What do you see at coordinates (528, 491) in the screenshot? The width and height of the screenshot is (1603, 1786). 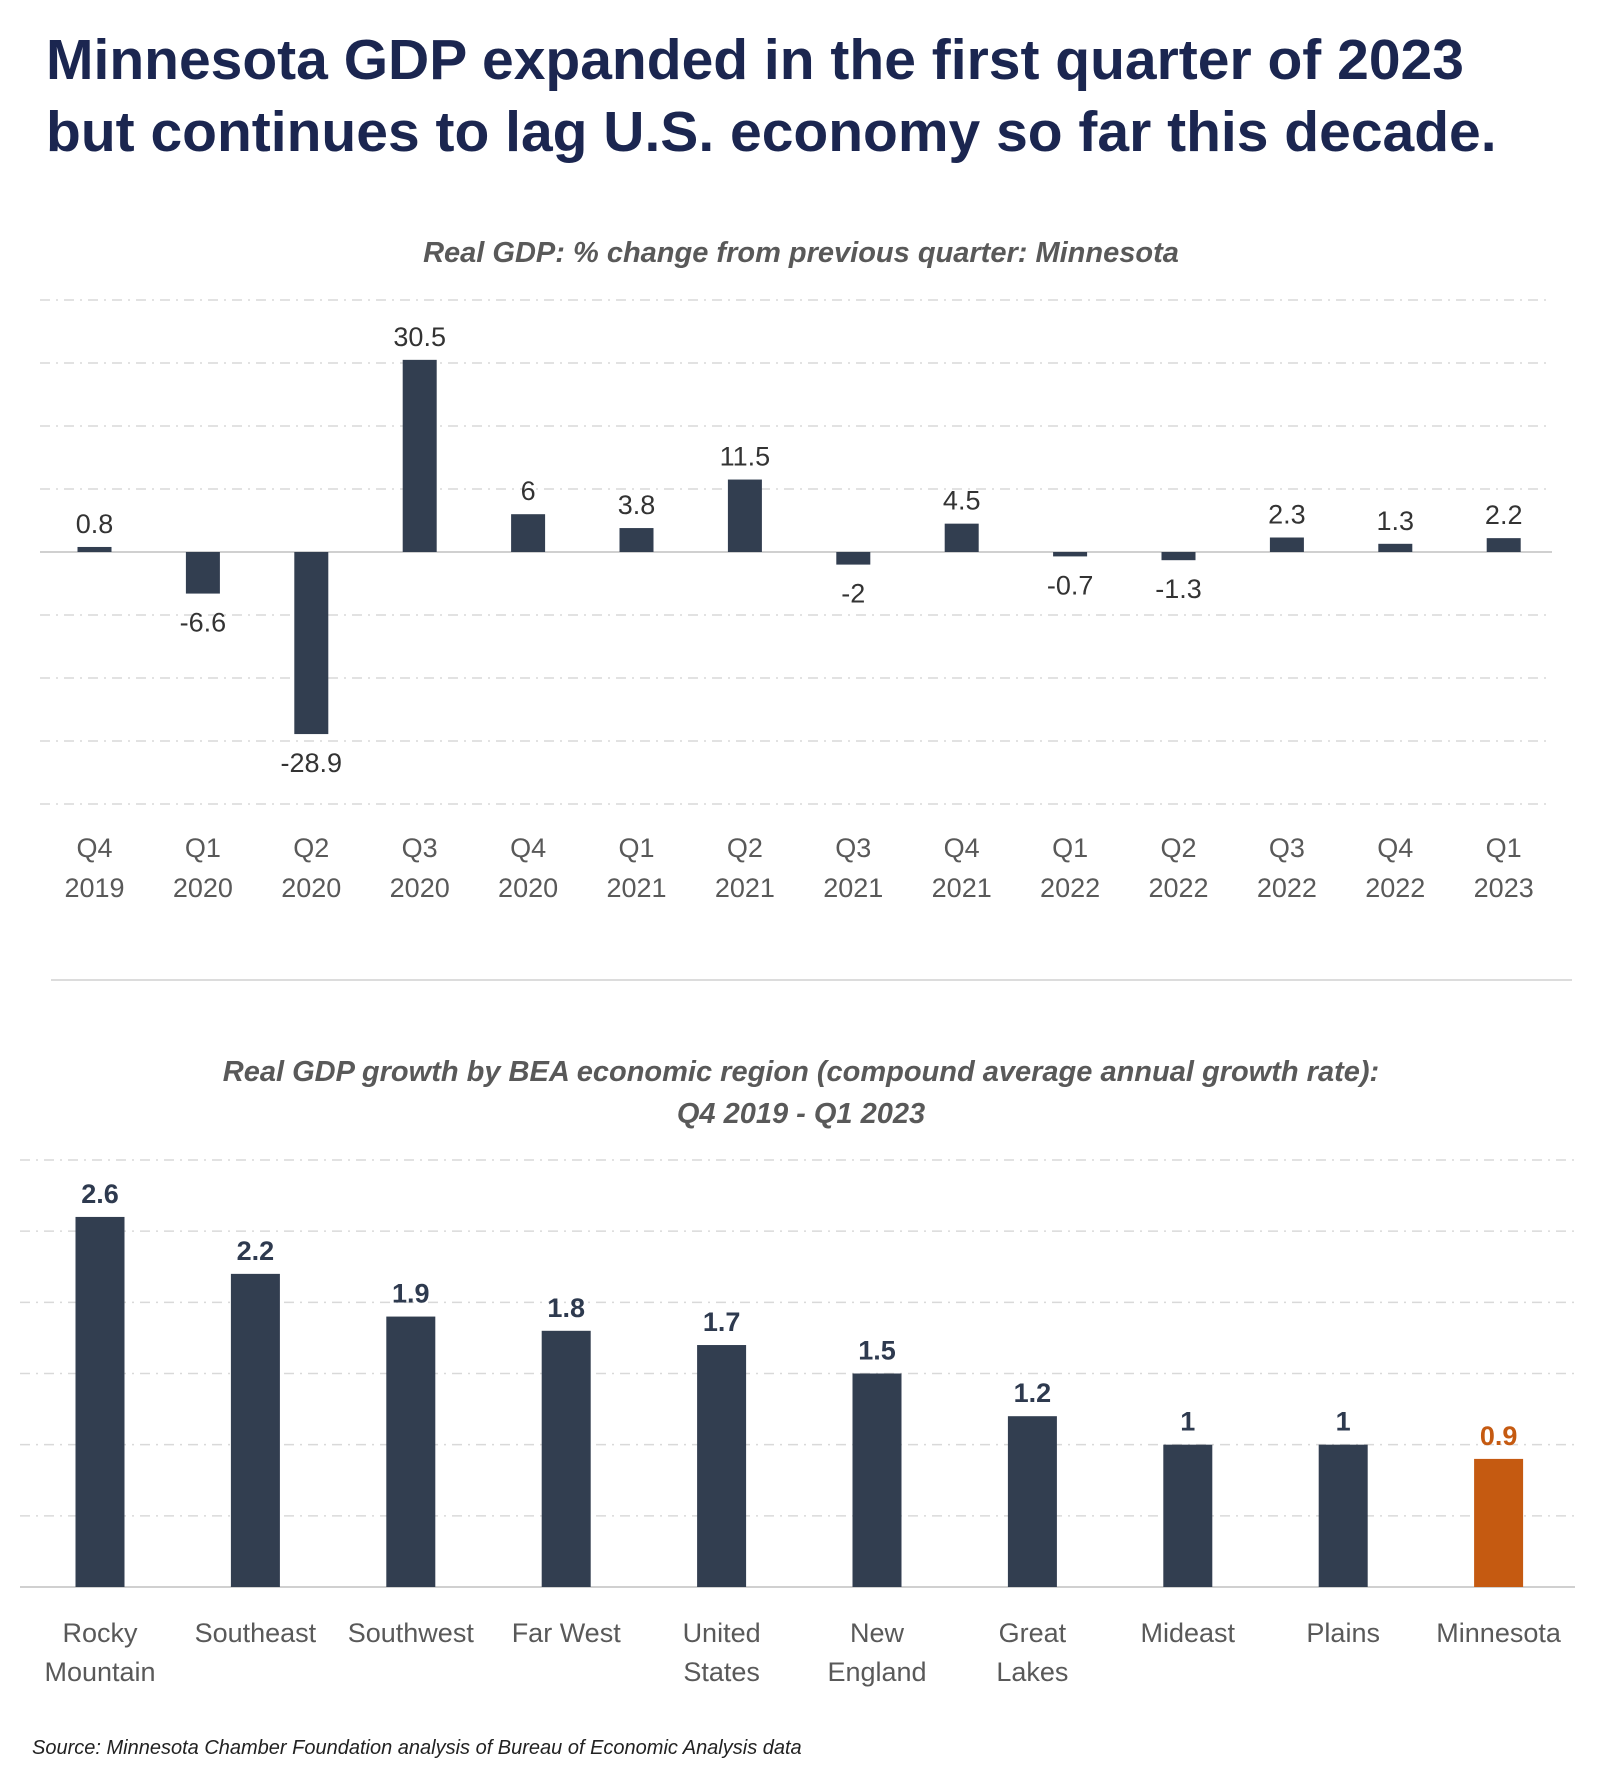 I see `chart-0-data-label: 6` at bounding box center [528, 491].